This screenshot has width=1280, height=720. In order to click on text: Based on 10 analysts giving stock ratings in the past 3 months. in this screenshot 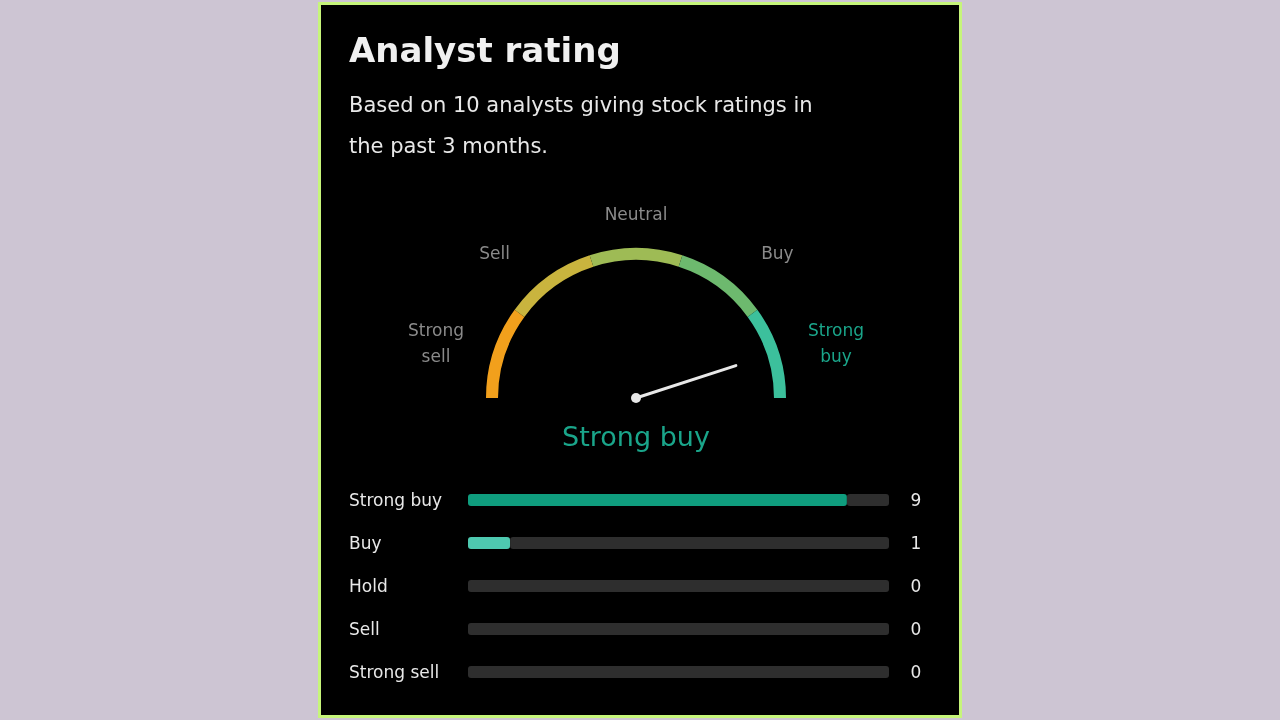, I will do `click(581, 125)`.